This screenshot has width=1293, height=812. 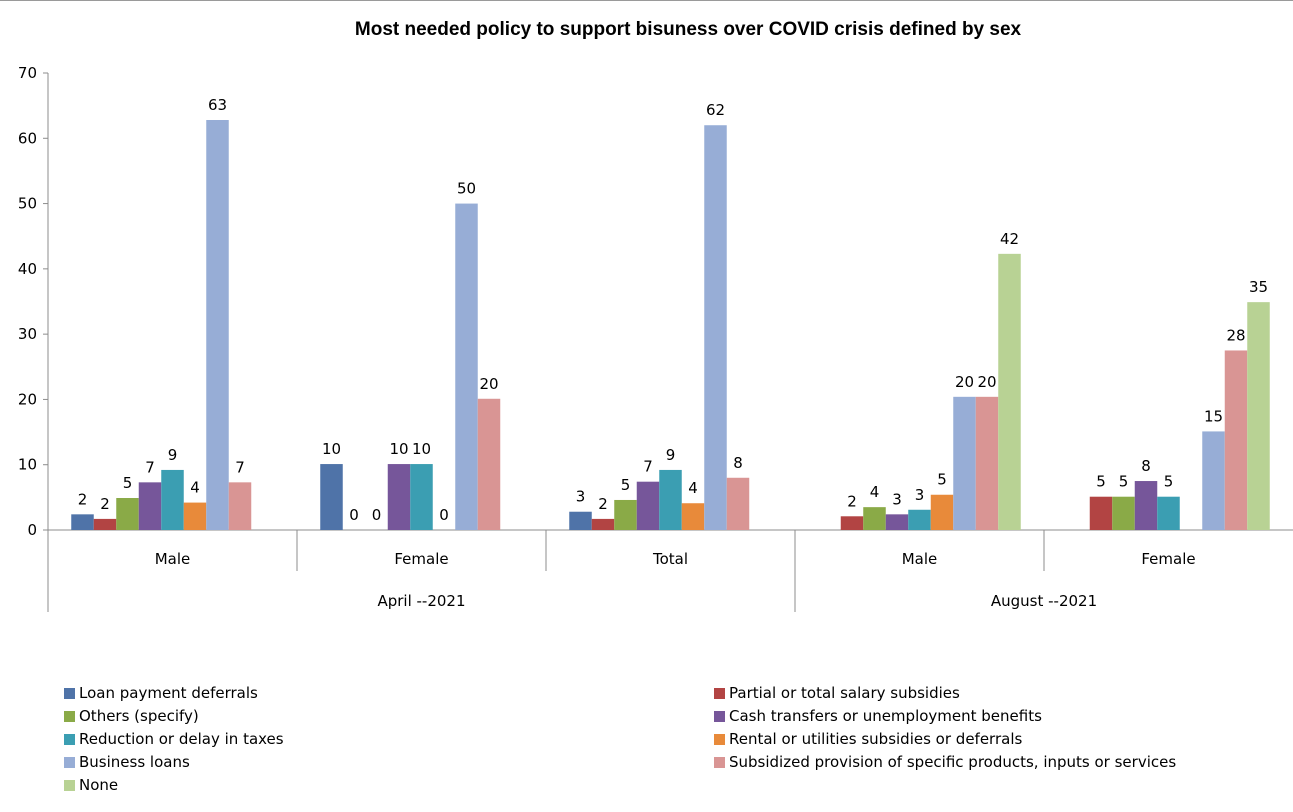 I want to click on legend-item: Partial or total salary subsidies, so click(x=999, y=693).